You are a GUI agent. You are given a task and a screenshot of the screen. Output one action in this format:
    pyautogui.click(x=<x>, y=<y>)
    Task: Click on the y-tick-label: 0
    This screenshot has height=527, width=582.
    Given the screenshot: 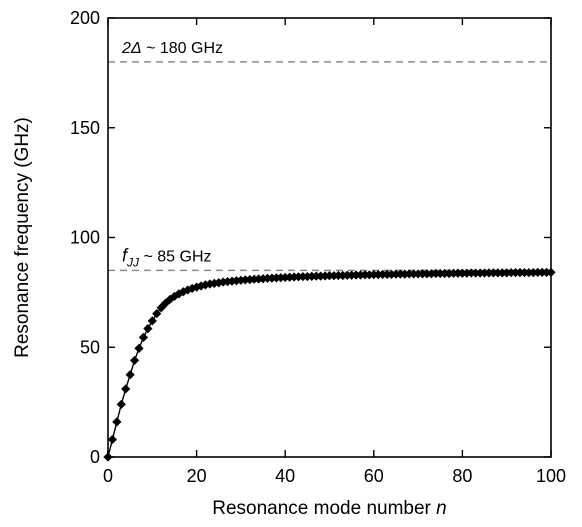 What is the action you would take?
    pyautogui.click(x=95, y=457)
    